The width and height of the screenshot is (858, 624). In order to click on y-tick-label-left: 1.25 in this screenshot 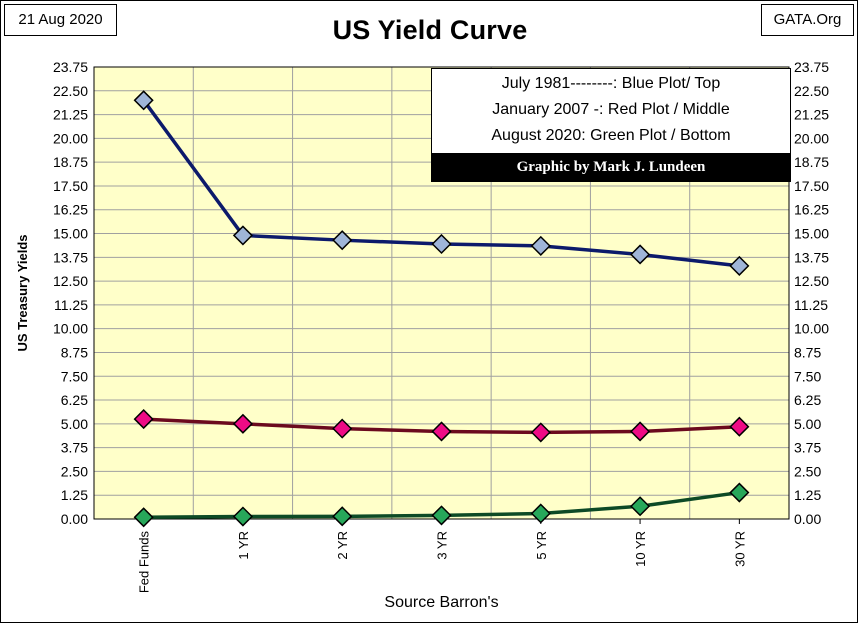, I will do `click(74, 495)`.